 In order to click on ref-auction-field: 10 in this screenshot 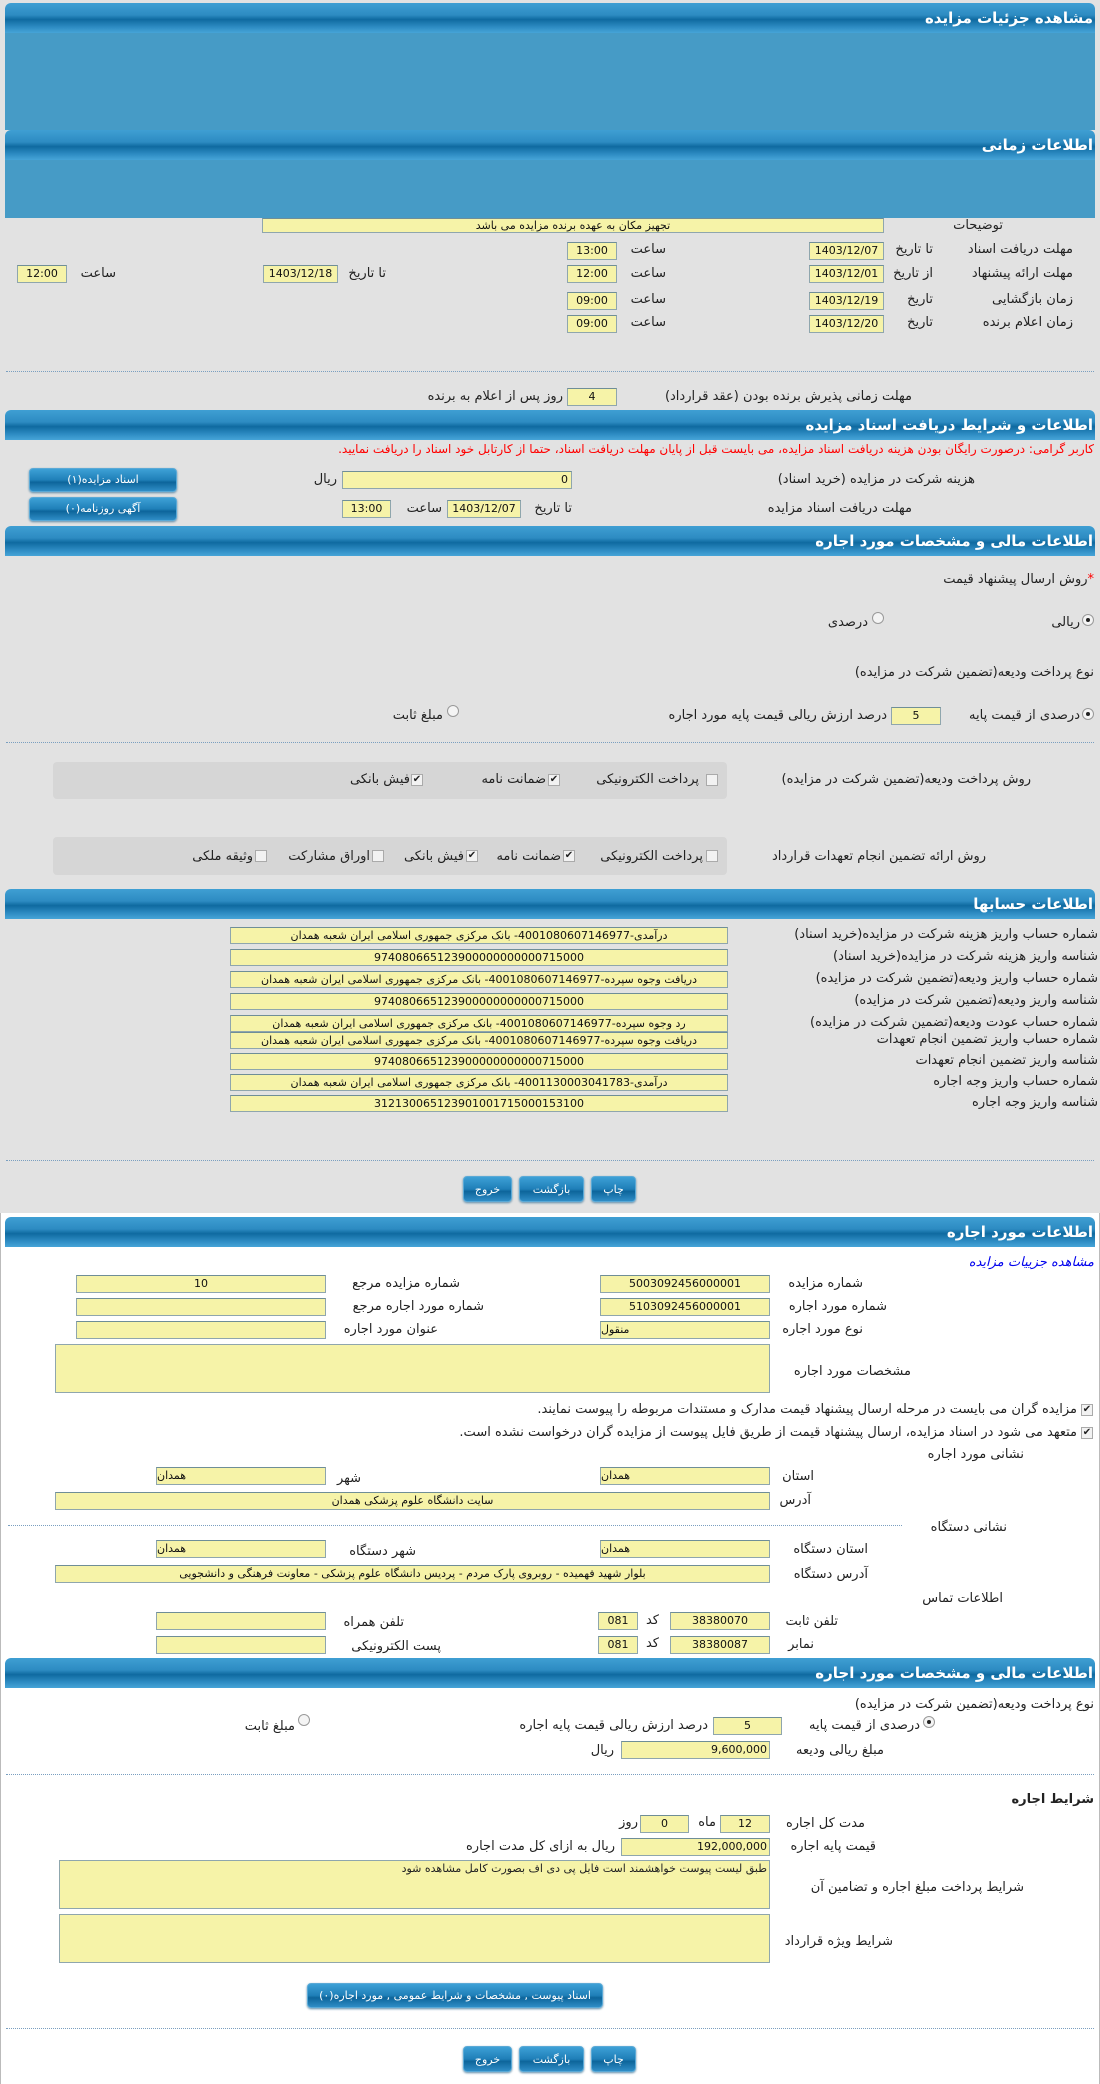, I will do `click(201, 1284)`.